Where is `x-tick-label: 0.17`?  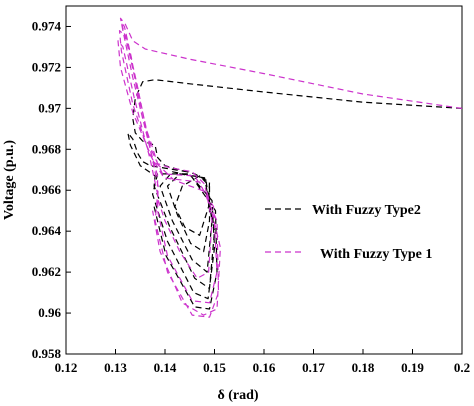
x-tick-label: 0.17 is located at coordinates (313, 367).